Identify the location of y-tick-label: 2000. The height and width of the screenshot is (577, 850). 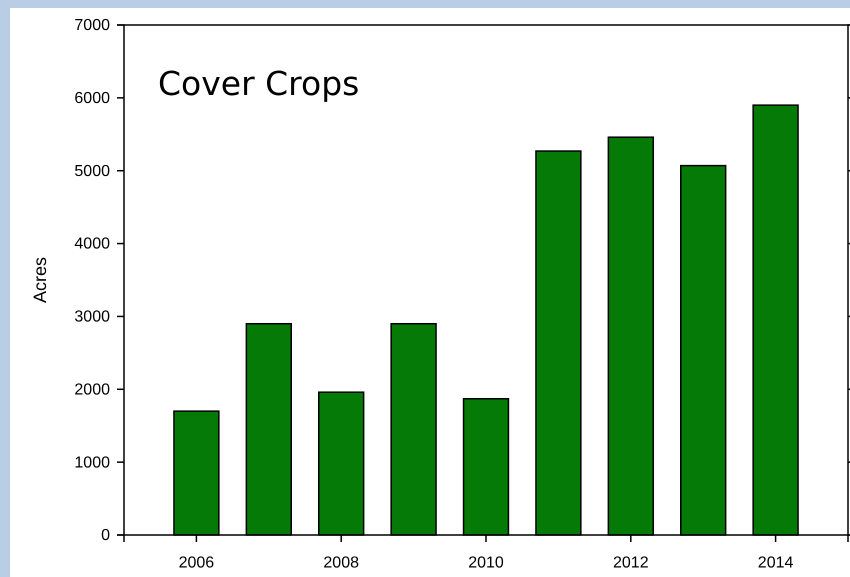
(92, 389).